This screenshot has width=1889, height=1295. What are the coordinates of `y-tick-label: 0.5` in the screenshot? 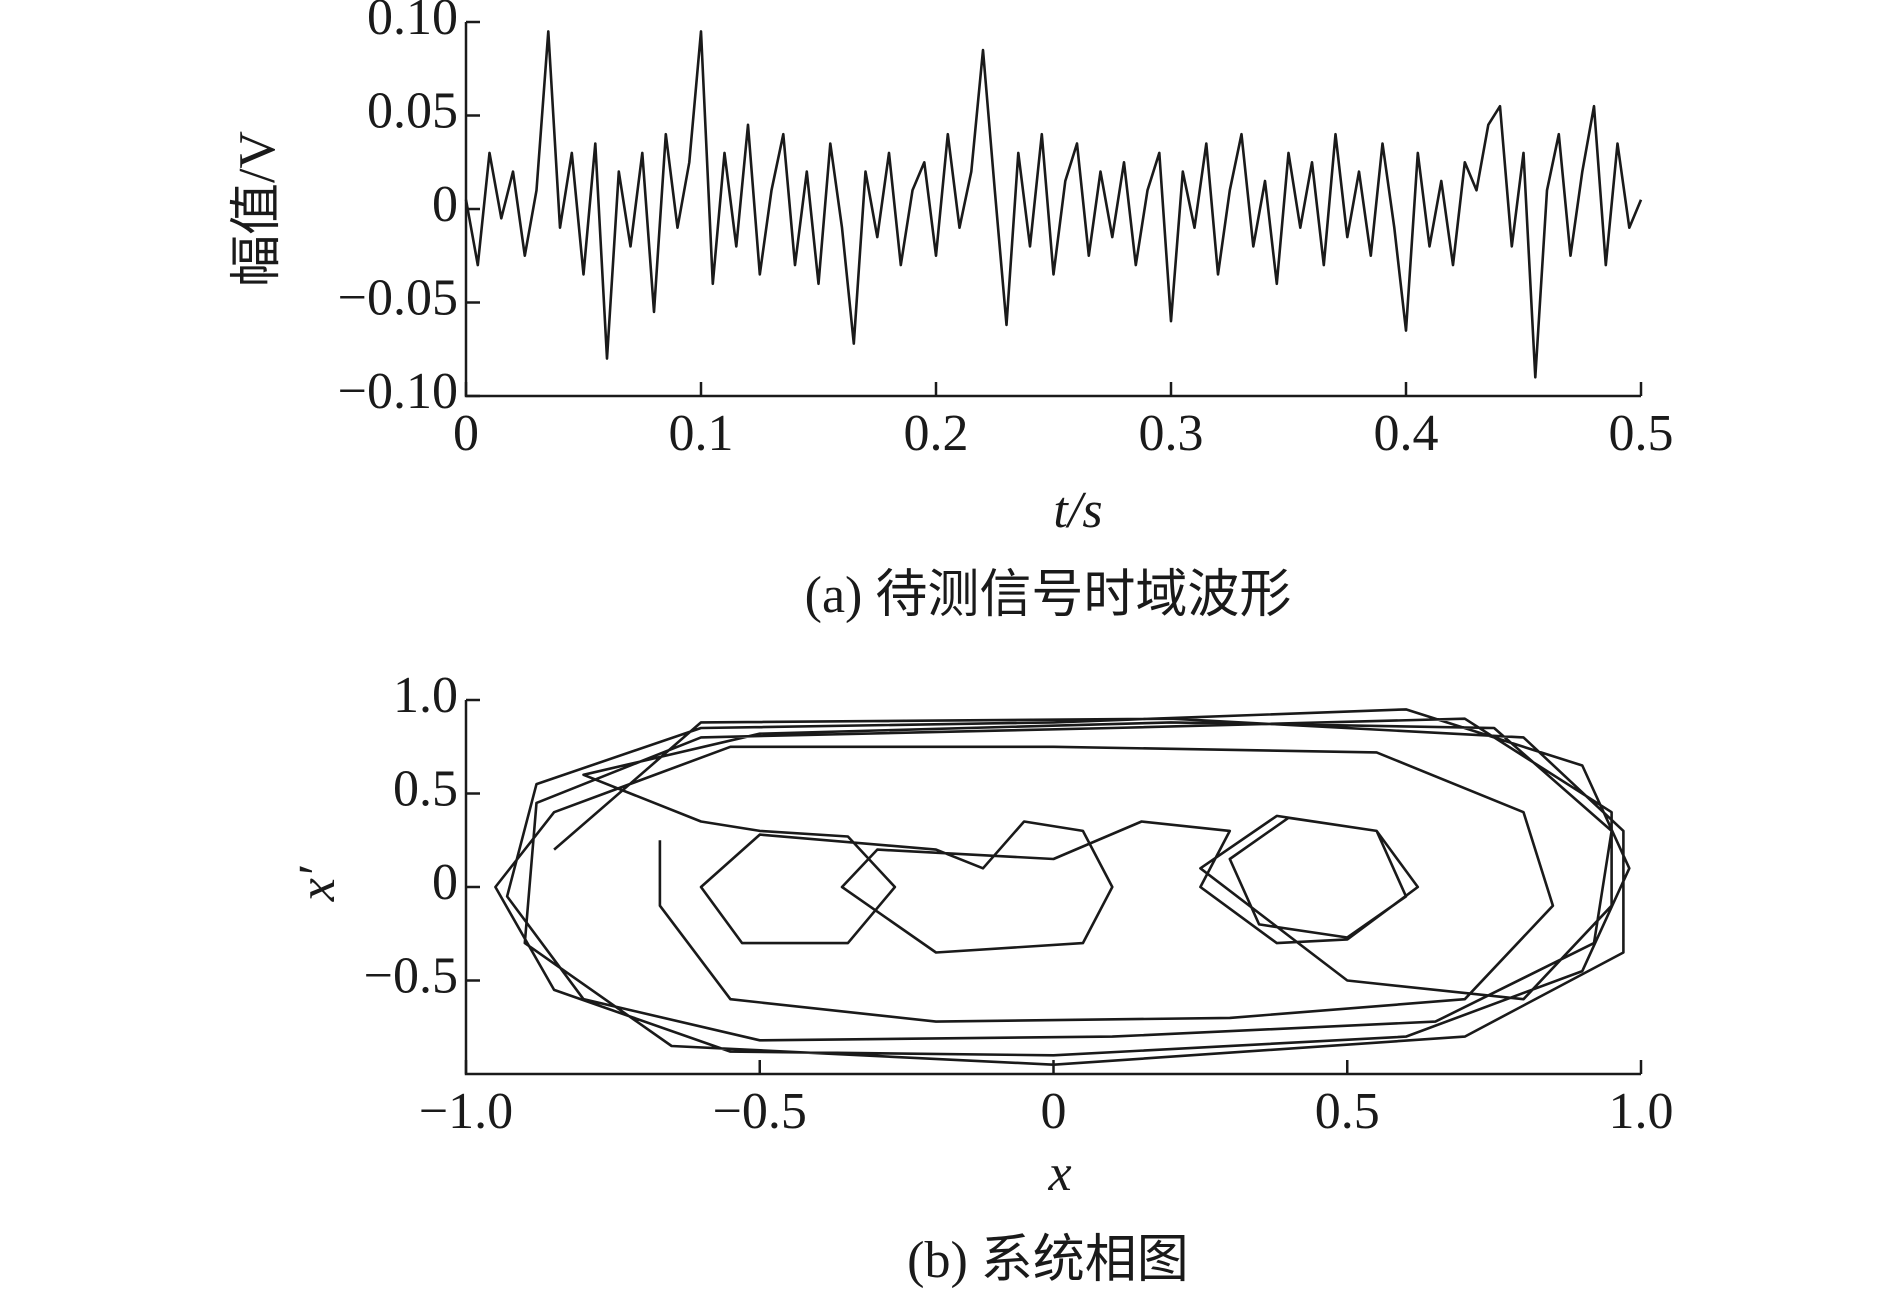 It's located at (425, 788).